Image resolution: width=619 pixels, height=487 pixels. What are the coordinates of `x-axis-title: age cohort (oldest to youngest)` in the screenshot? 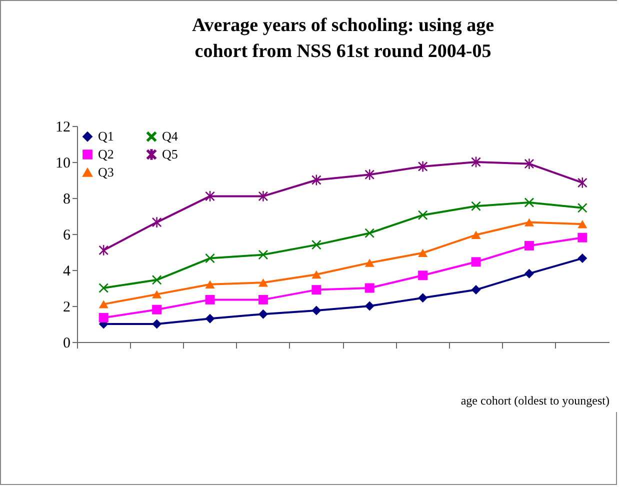 It's located at (535, 401).